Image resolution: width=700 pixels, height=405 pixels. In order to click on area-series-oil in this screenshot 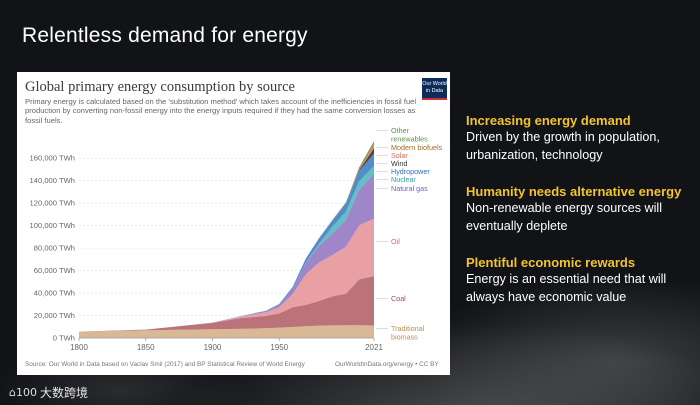, I will do `click(226, 275)`.